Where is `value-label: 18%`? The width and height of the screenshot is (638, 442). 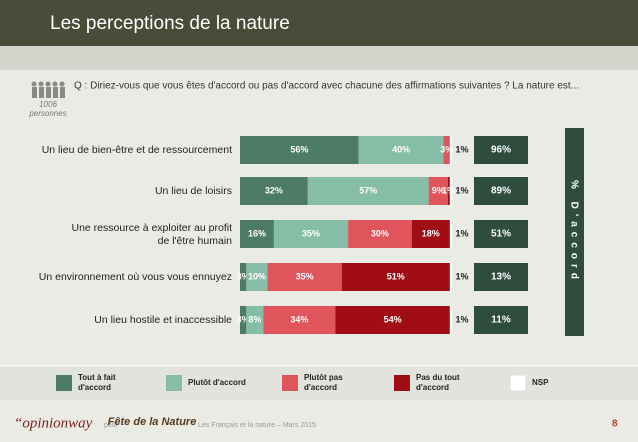
value-label: 18% is located at coordinates (431, 233).